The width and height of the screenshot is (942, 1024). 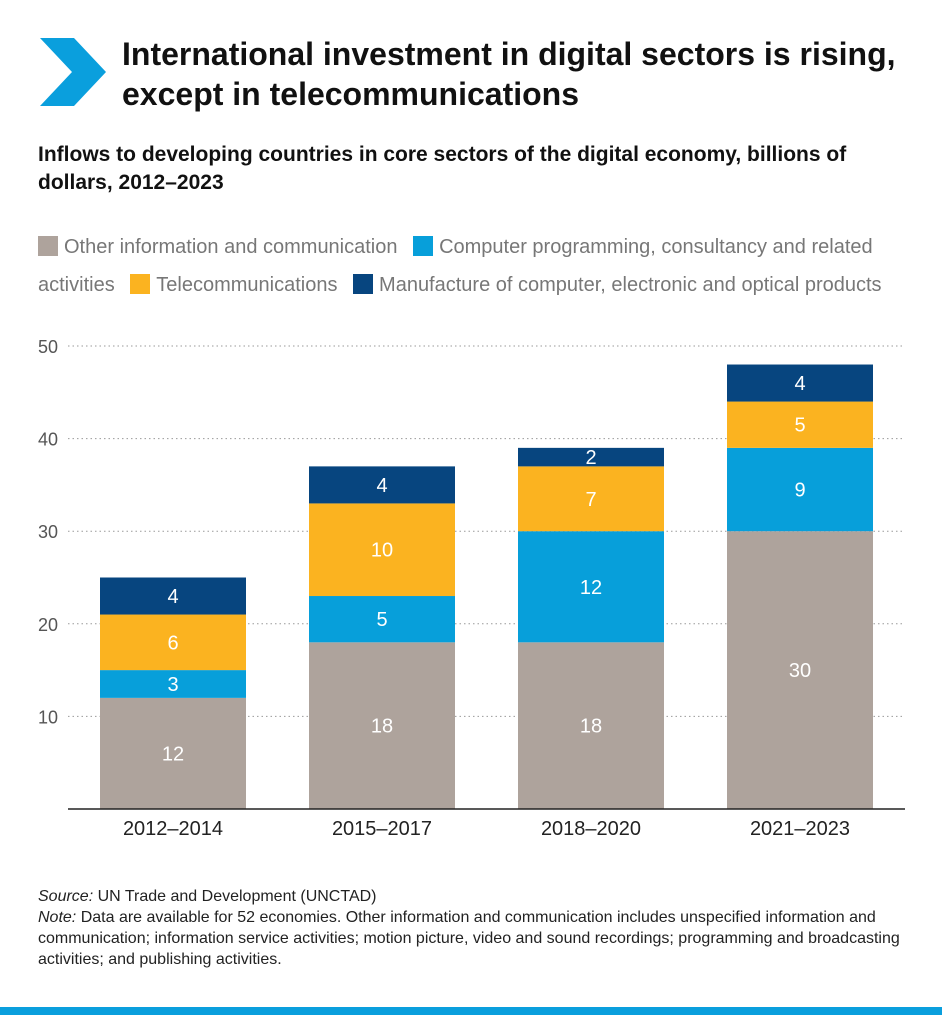 I want to click on bar-value-label: 6, so click(x=172, y=643).